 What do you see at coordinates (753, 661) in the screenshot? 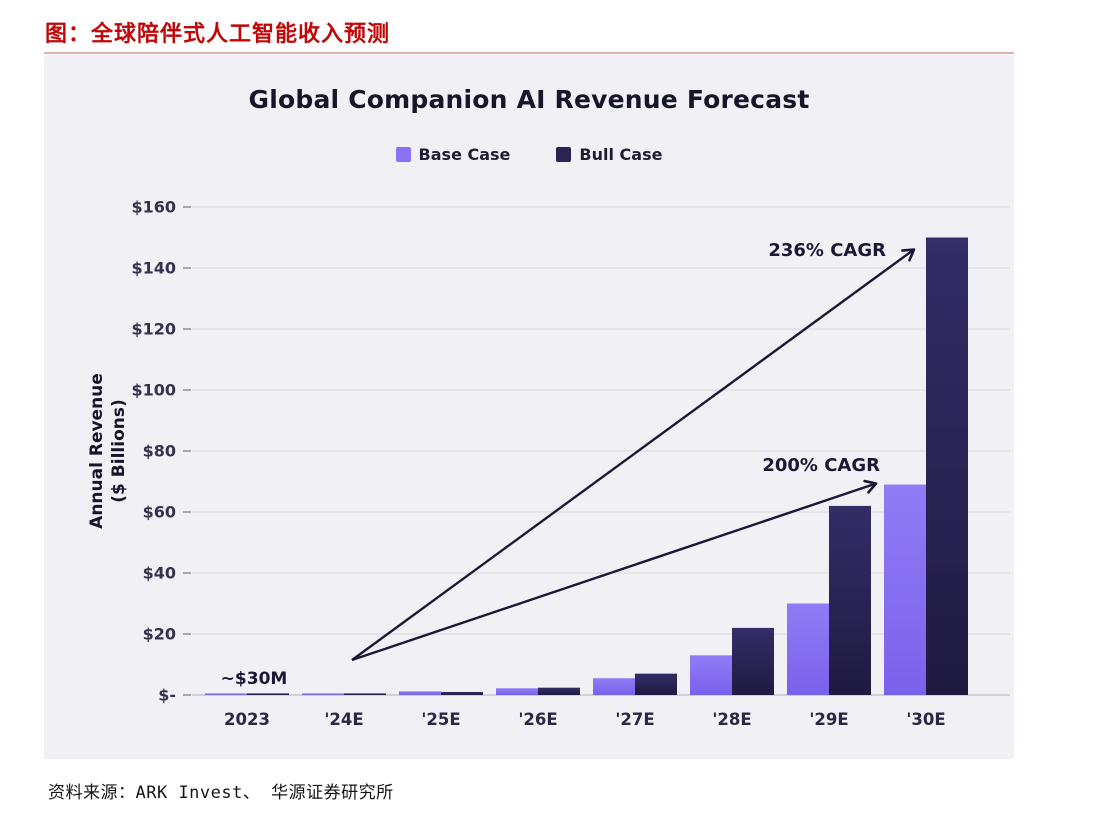
I see `bar-bull-case-28E` at bounding box center [753, 661].